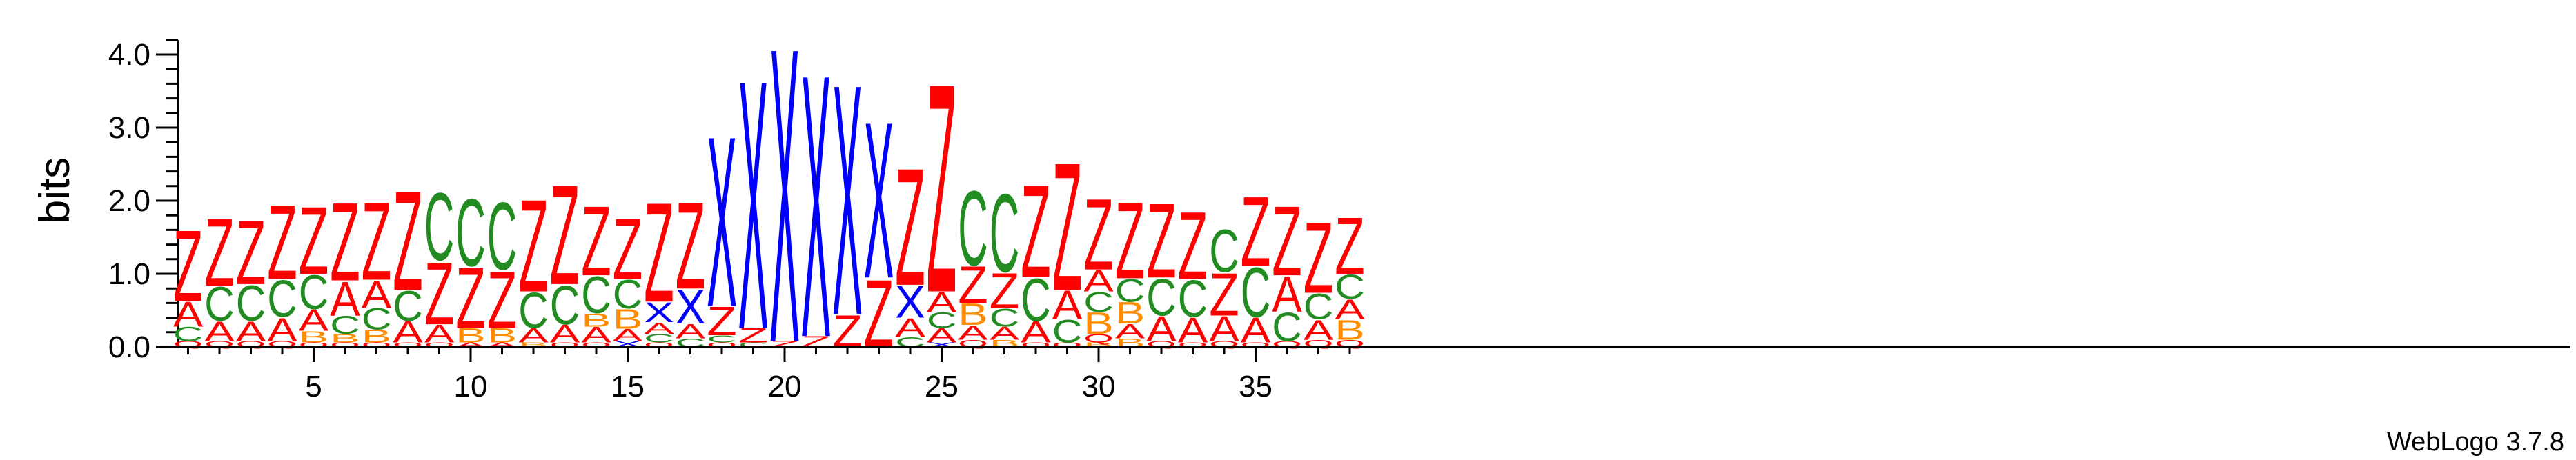 The width and height of the screenshot is (2576, 460). I want to click on y-axis: 0.0 1.0 2.0 3.0 4.0, so click(143, 201).